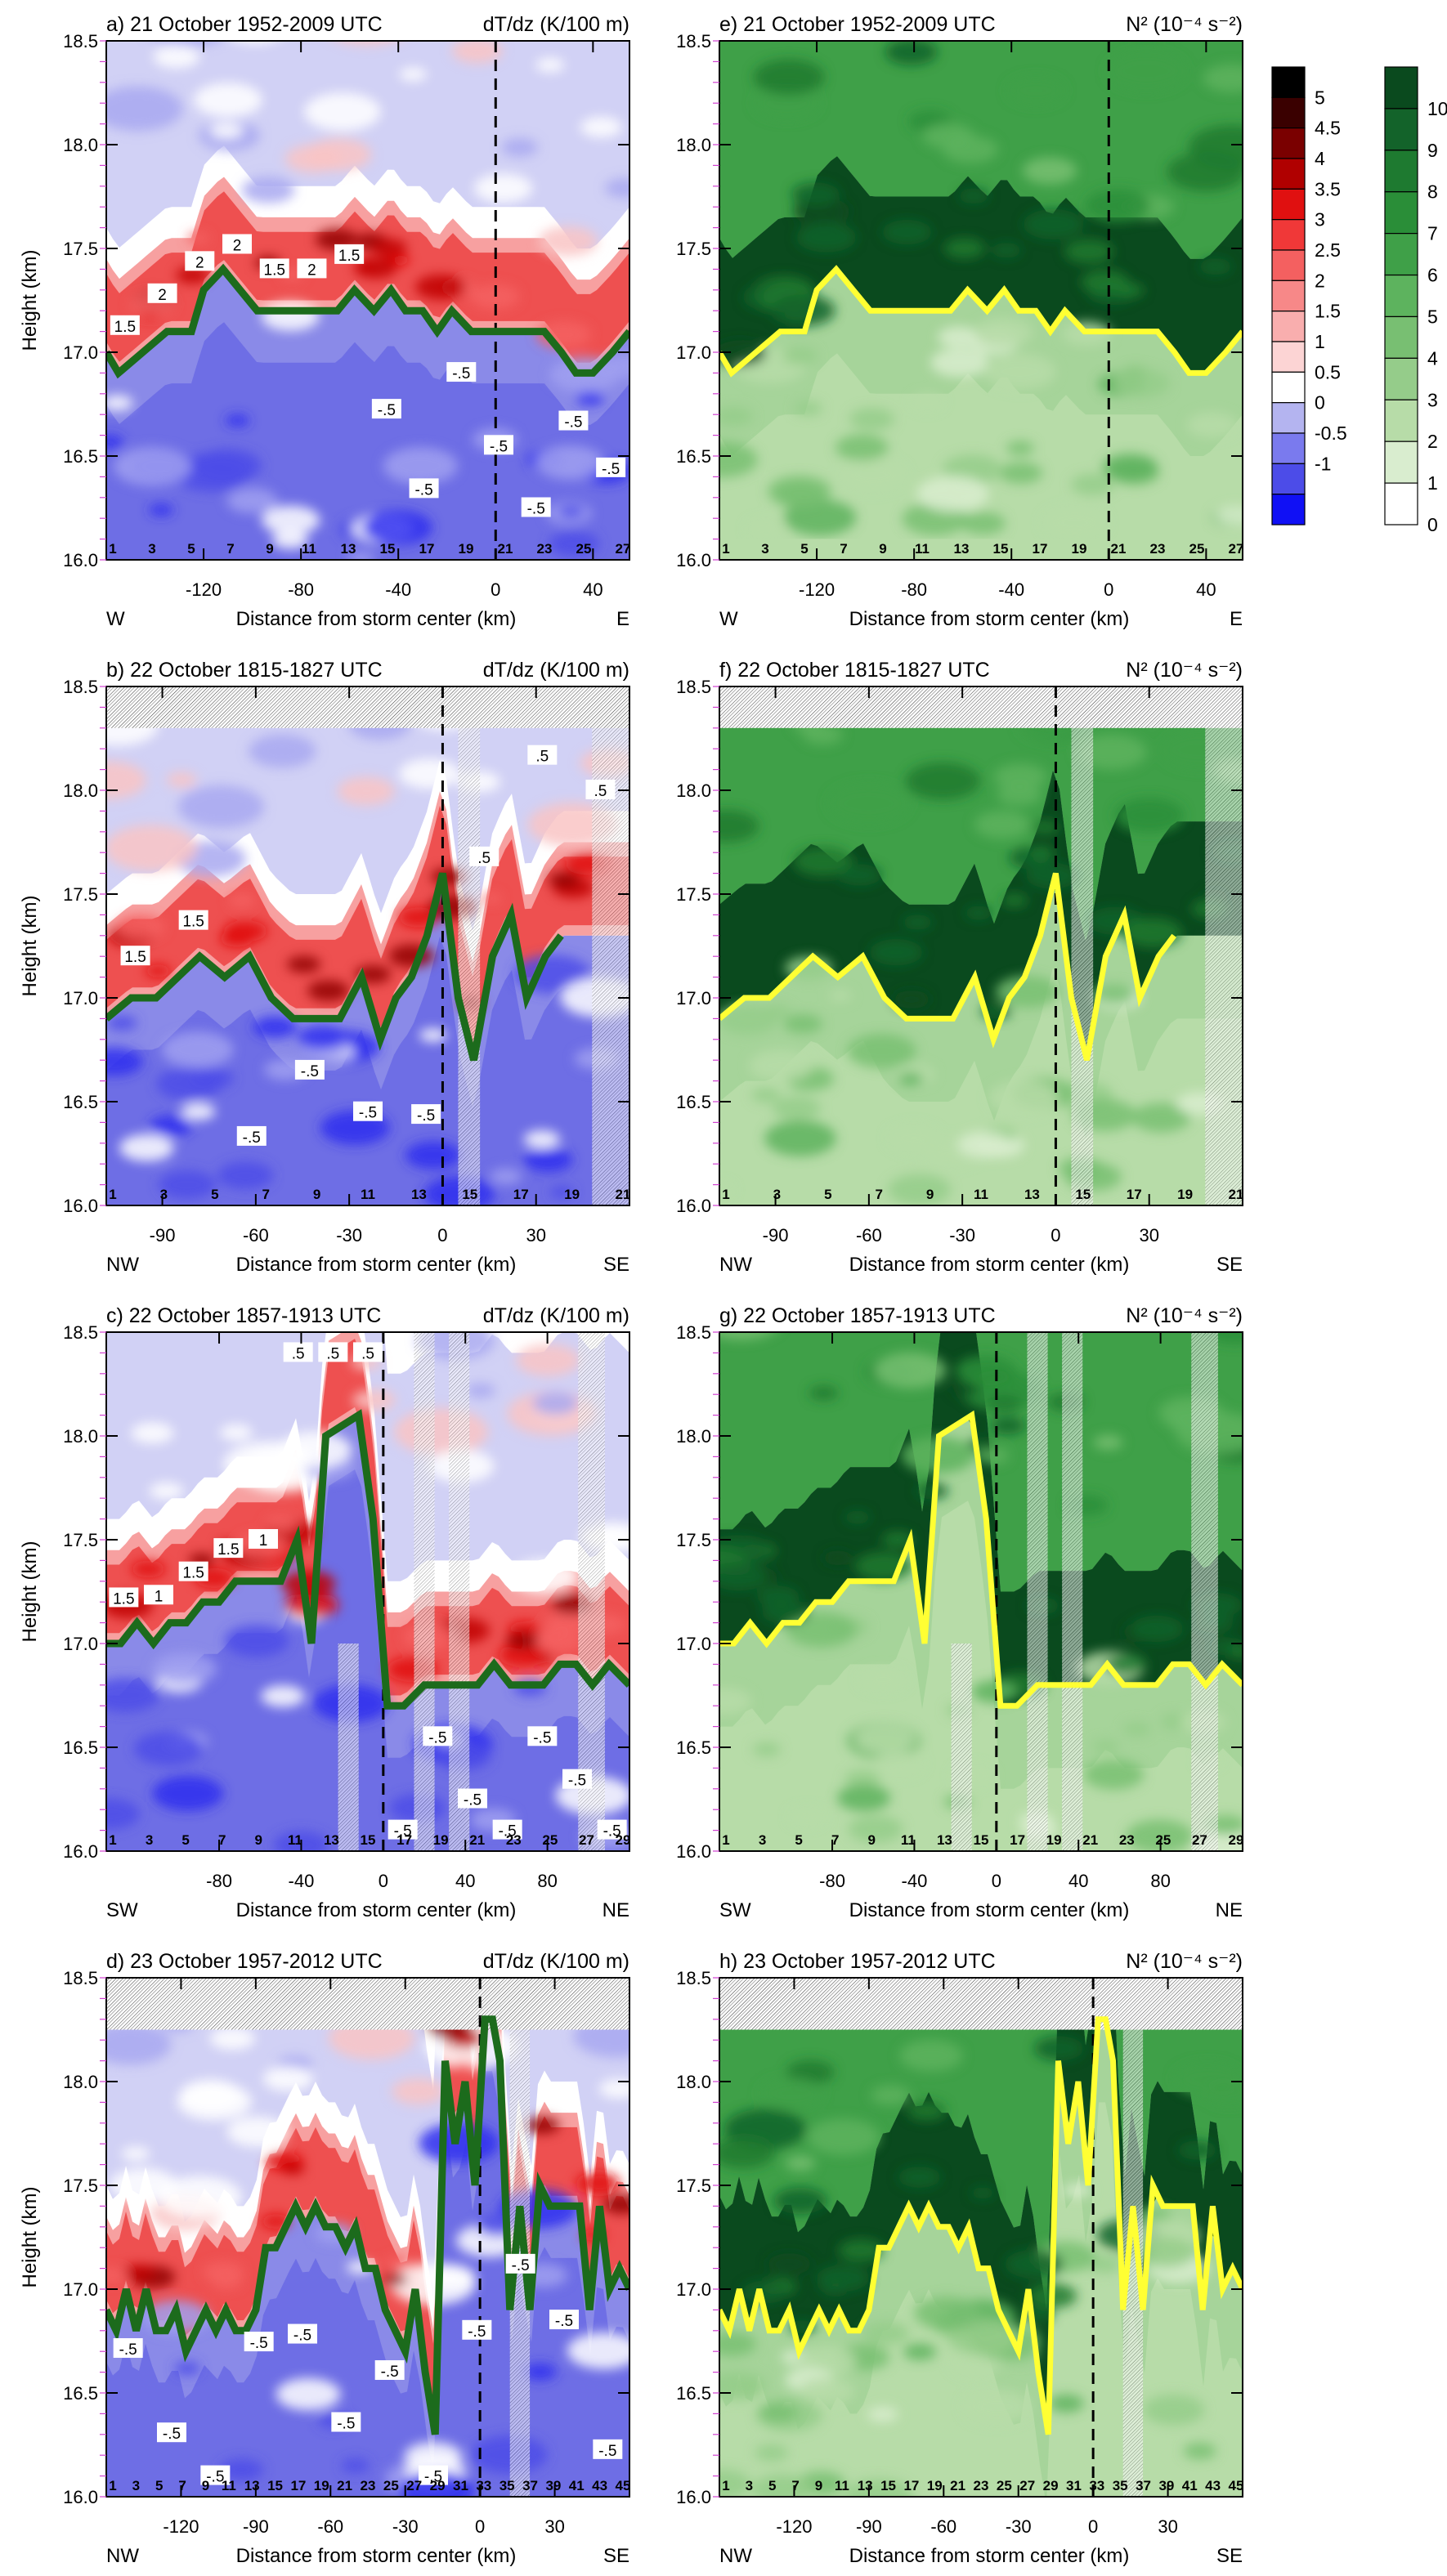  I want to click on profile-number: 25, so click(584, 549).